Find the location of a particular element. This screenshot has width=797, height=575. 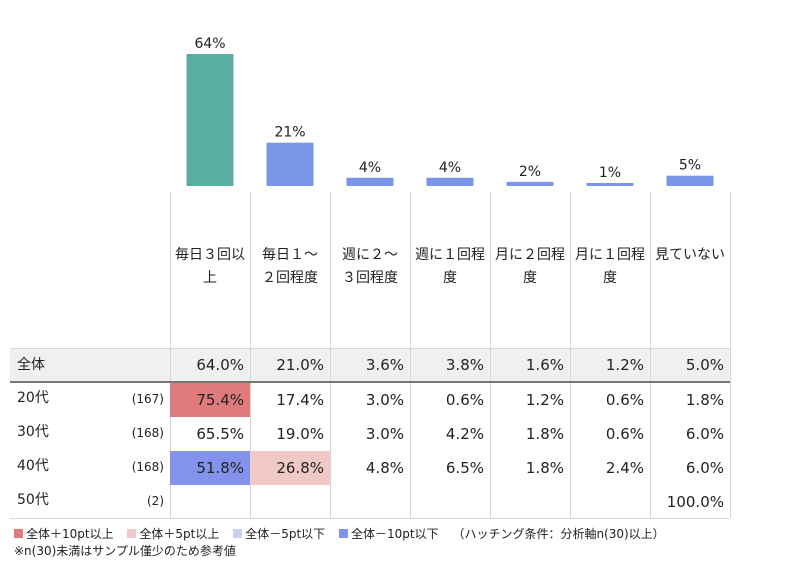

category-header: 週に１回程度 is located at coordinates (450, 266).